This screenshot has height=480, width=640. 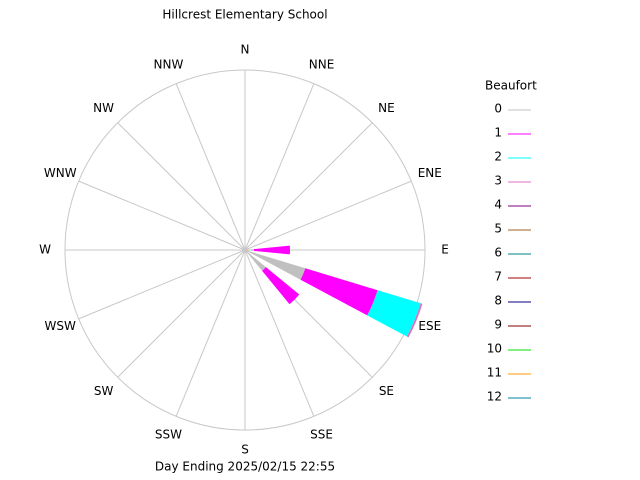 What do you see at coordinates (168, 434) in the screenshot?
I see `direction-label: SSW` at bounding box center [168, 434].